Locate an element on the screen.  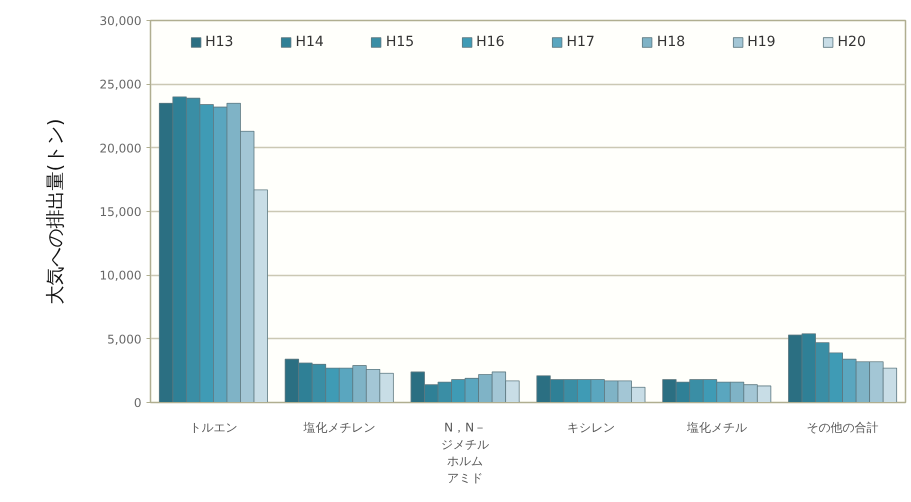
y-tick-label: 20,000 is located at coordinates (121, 148).